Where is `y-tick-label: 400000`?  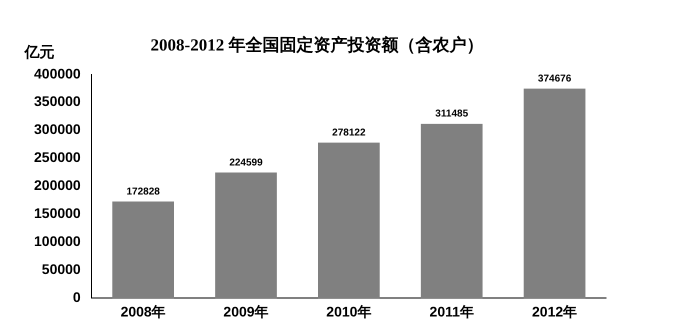 y-tick-label: 400000 is located at coordinates (57, 73).